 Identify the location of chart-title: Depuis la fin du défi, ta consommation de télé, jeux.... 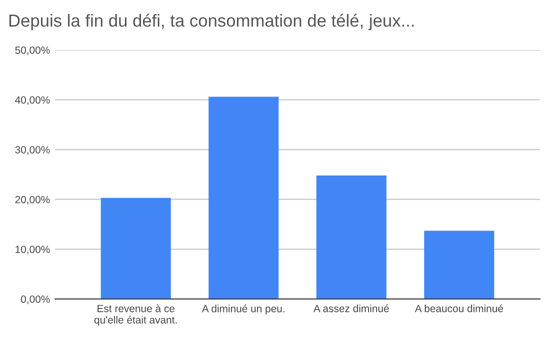
(211, 22).